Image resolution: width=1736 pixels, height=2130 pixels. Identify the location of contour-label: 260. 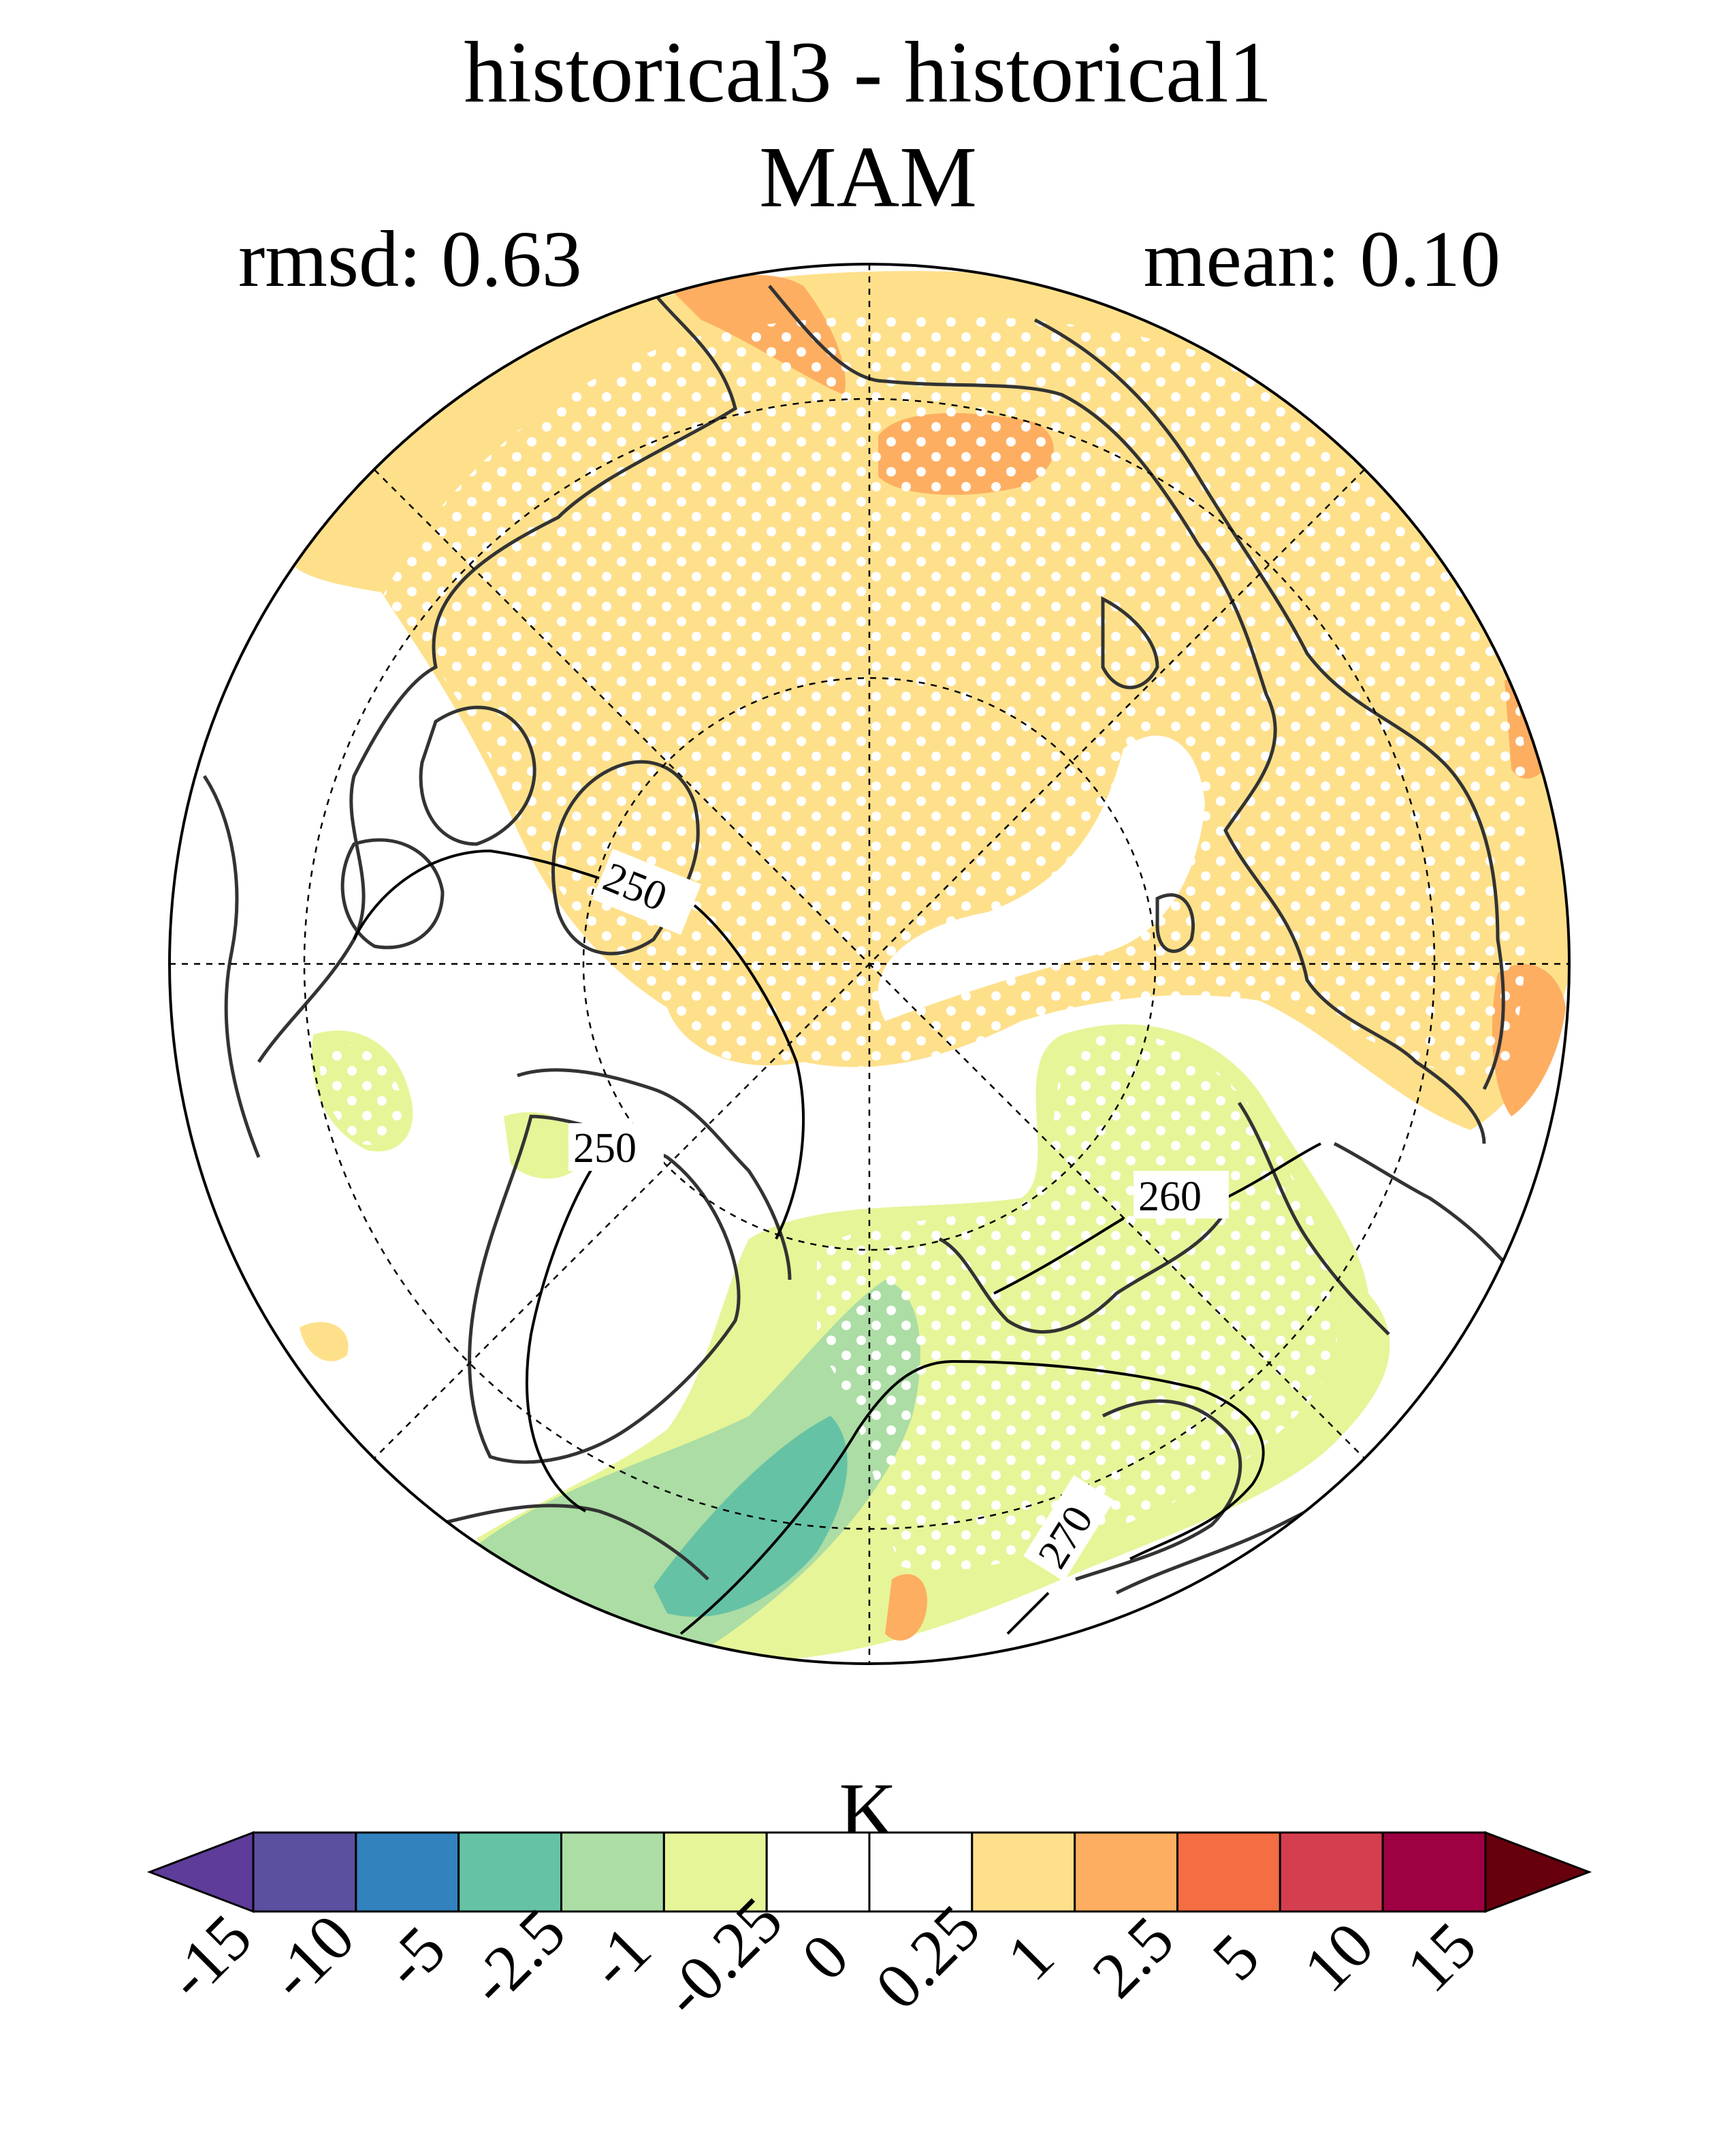
(1170, 1197).